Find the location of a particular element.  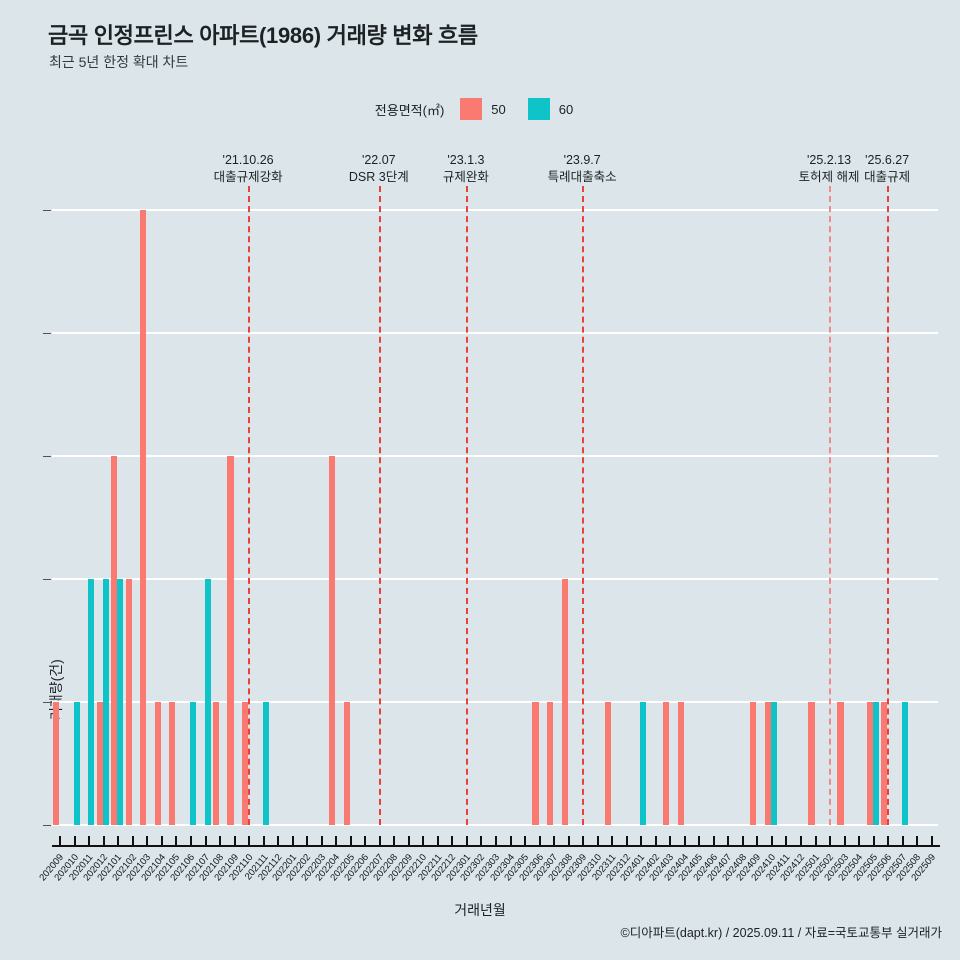

annotation-date: '22.07 is located at coordinates (378, 160).